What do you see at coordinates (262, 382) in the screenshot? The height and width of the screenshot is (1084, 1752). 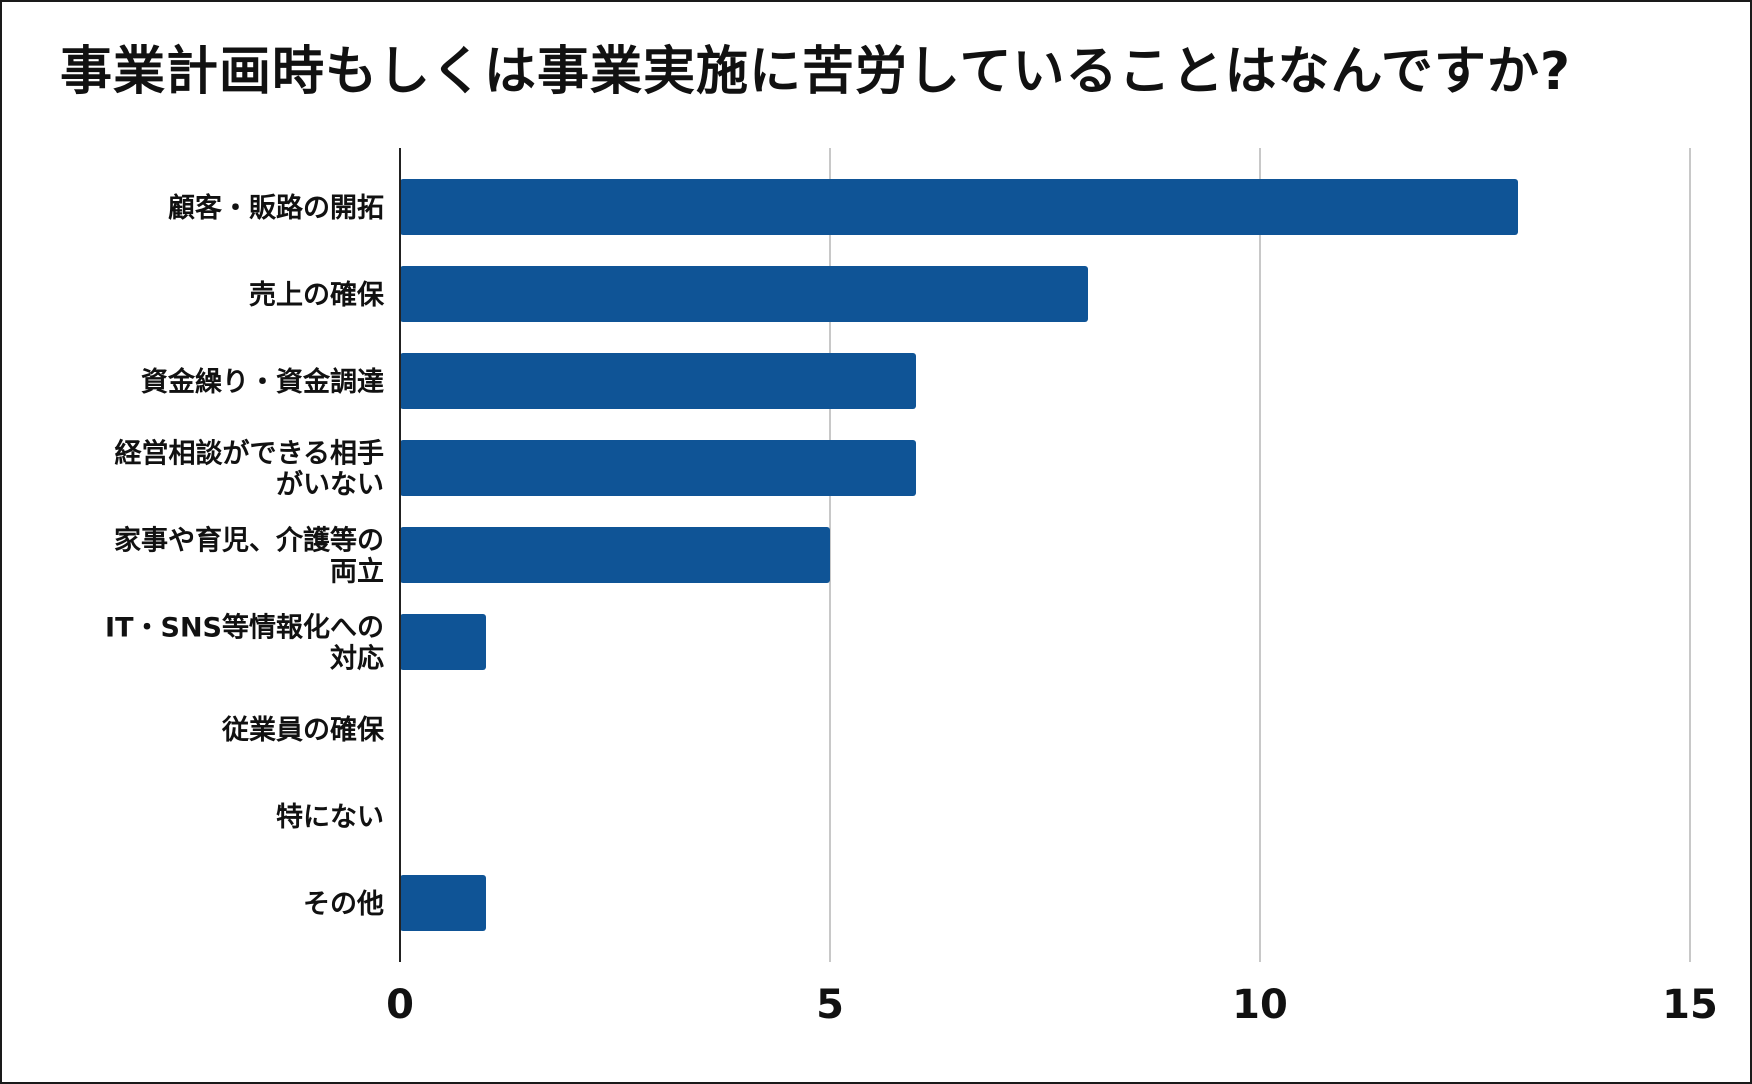 I see `category-label: 資金繰り・資金調達` at bounding box center [262, 382].